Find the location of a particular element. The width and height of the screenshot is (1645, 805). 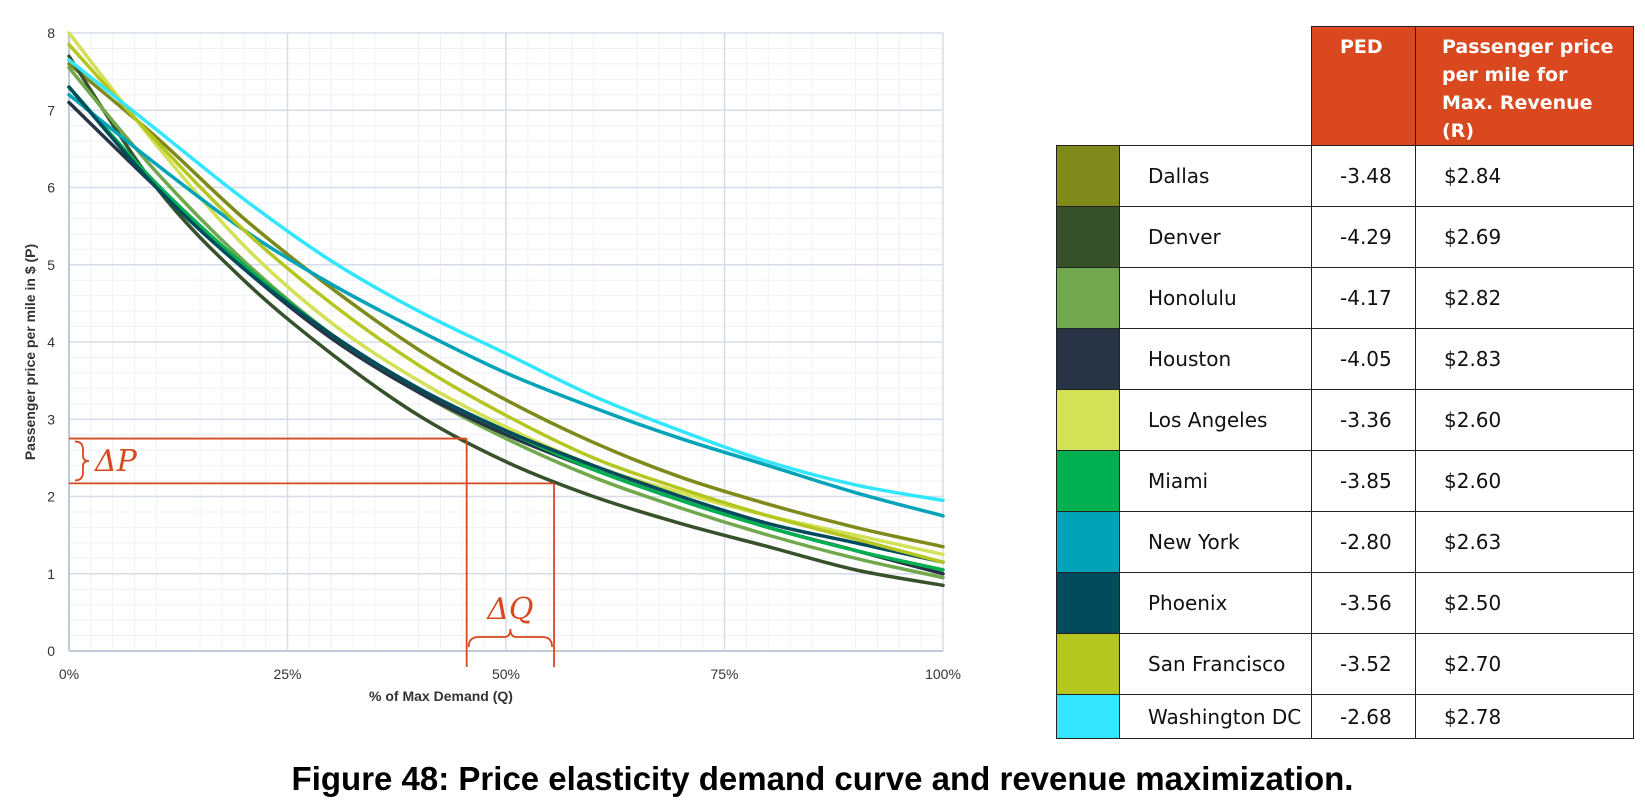

table-row: Dallas -3.48 $2.84 is located at coordinates (1345, 176).